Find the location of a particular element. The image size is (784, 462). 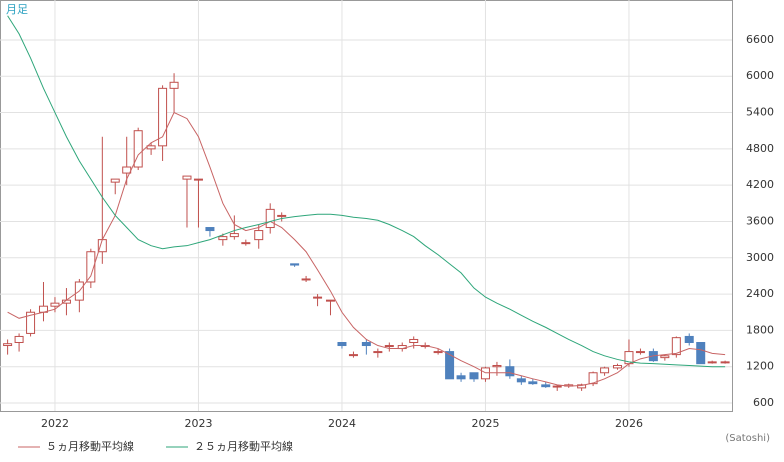

y-tick-label: 5400 is located at coordinates (760, 112).